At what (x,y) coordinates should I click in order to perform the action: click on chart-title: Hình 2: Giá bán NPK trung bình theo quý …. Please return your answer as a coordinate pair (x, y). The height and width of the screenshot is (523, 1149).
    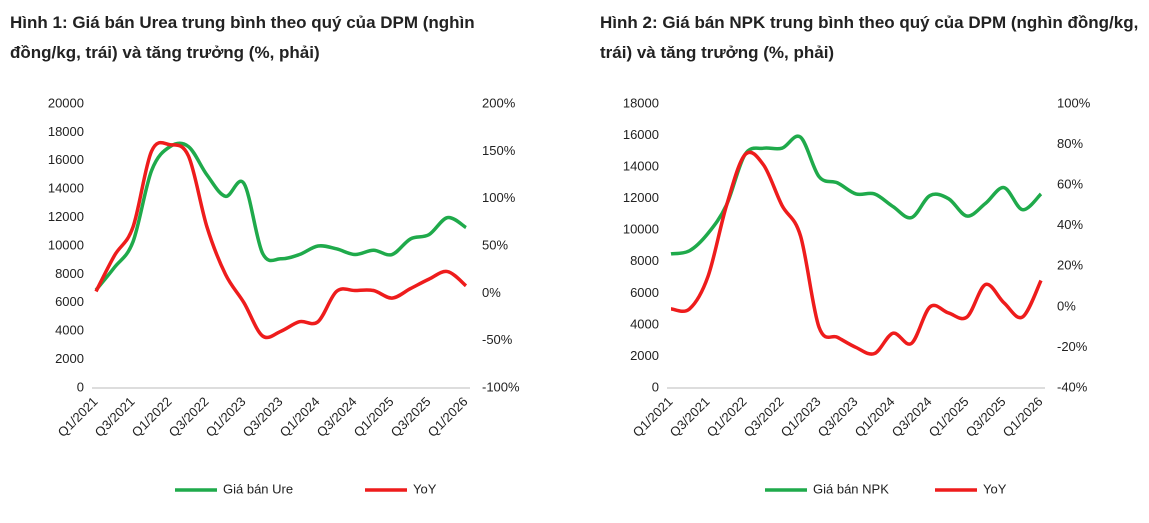
    Looking at the image, I should click on (869, 37).